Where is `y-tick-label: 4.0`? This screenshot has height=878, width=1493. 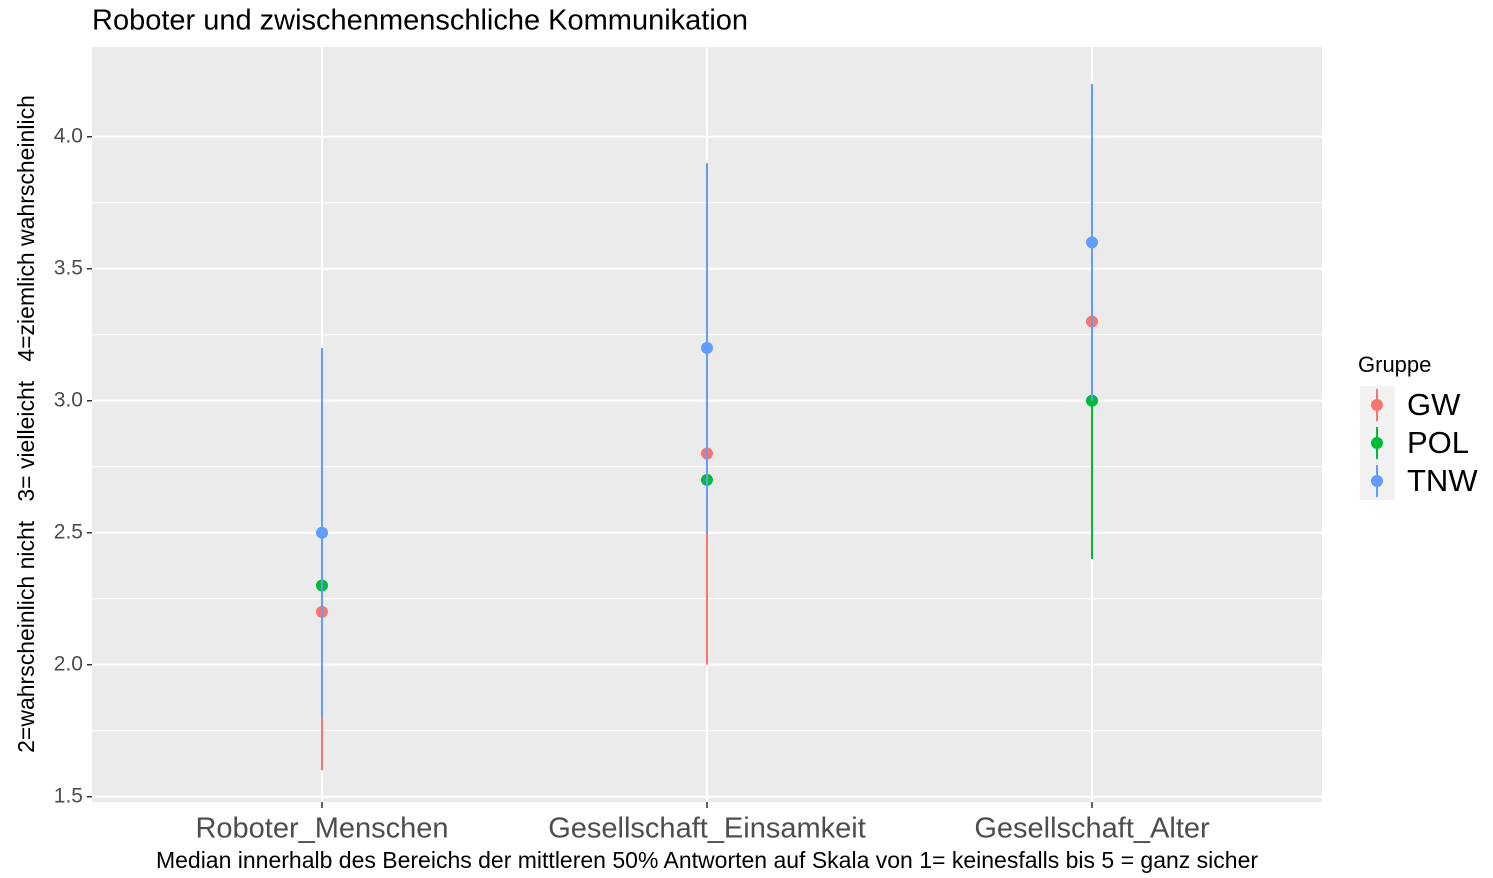
y-tick-label: 4.0 is located at coordinates (68, 135).